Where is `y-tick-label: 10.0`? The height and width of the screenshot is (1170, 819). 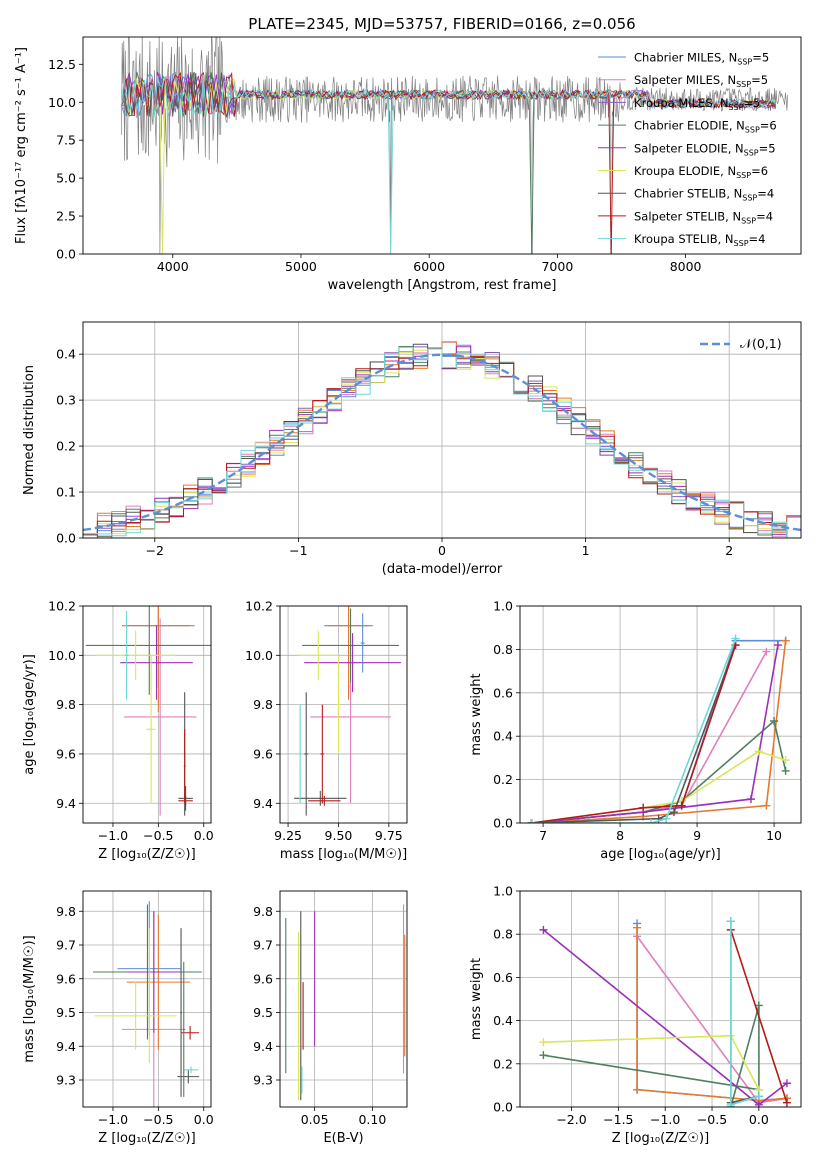
y-tick-label: 10.0 is located at coordinates (62, 102).